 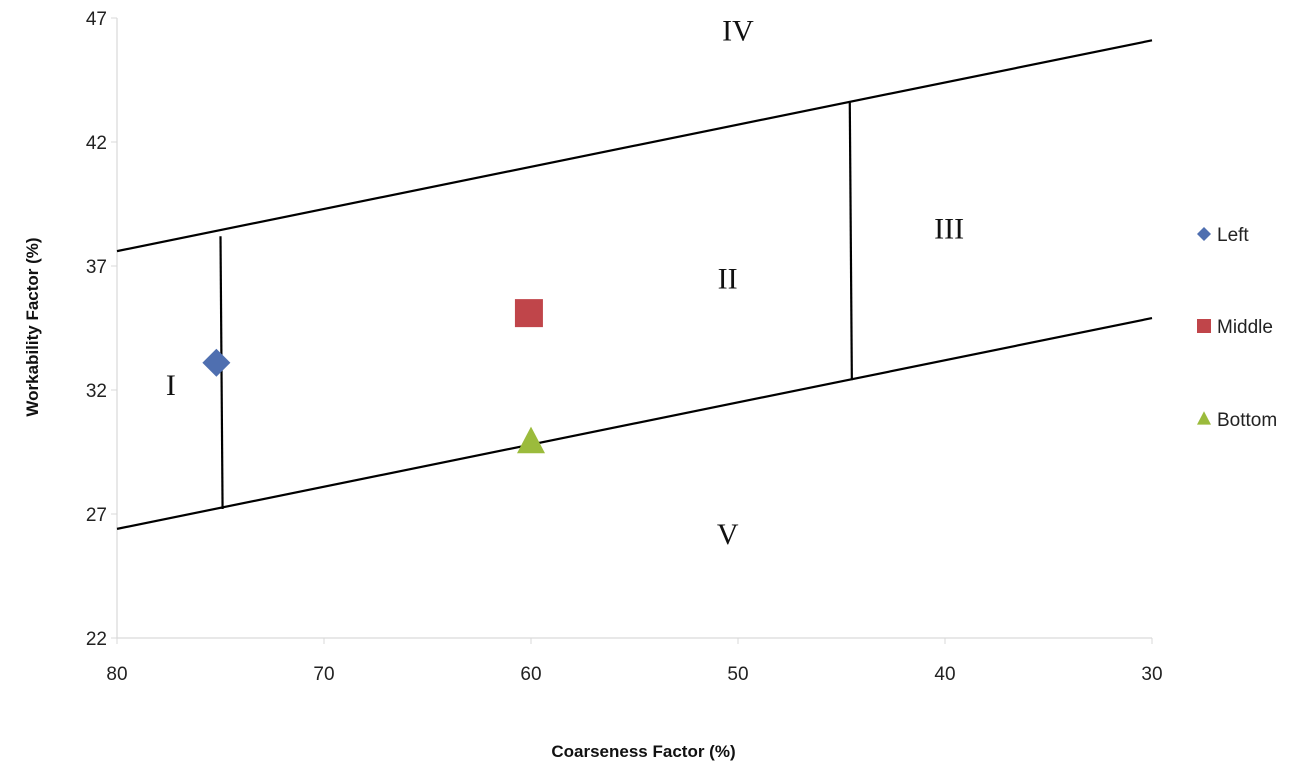 I want to click on y-axis-title: Workability Factor (%), so click(x=32, y=326).